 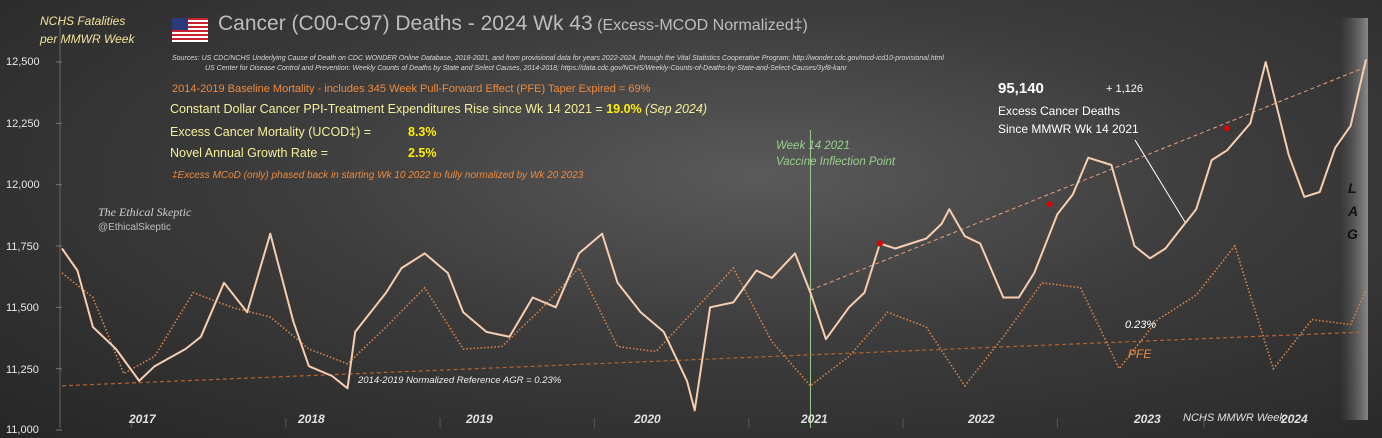 I want to click on excess-mortality-label: Excess Cancer Mortality (UCOD‡) =, so click(x=271, y=132).